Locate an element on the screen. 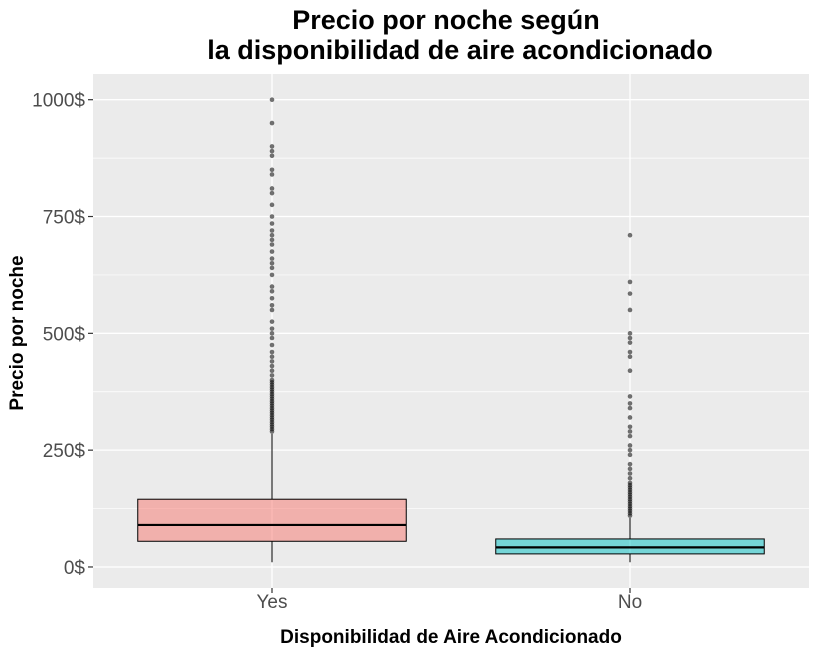 This screenshot has width=817, height=655. chart-title-line-1: Precio por noche según is located at coordinates (446, 20).